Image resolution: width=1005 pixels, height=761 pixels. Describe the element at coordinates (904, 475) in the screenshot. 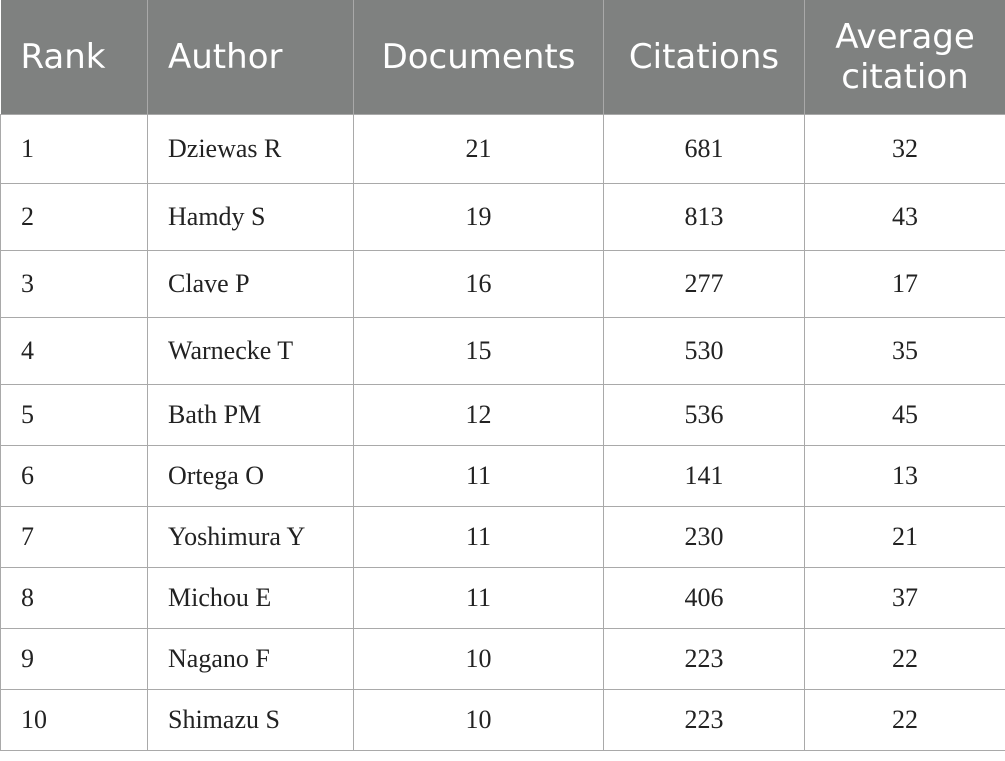

I see `cell-average-citation: 13` at that location.